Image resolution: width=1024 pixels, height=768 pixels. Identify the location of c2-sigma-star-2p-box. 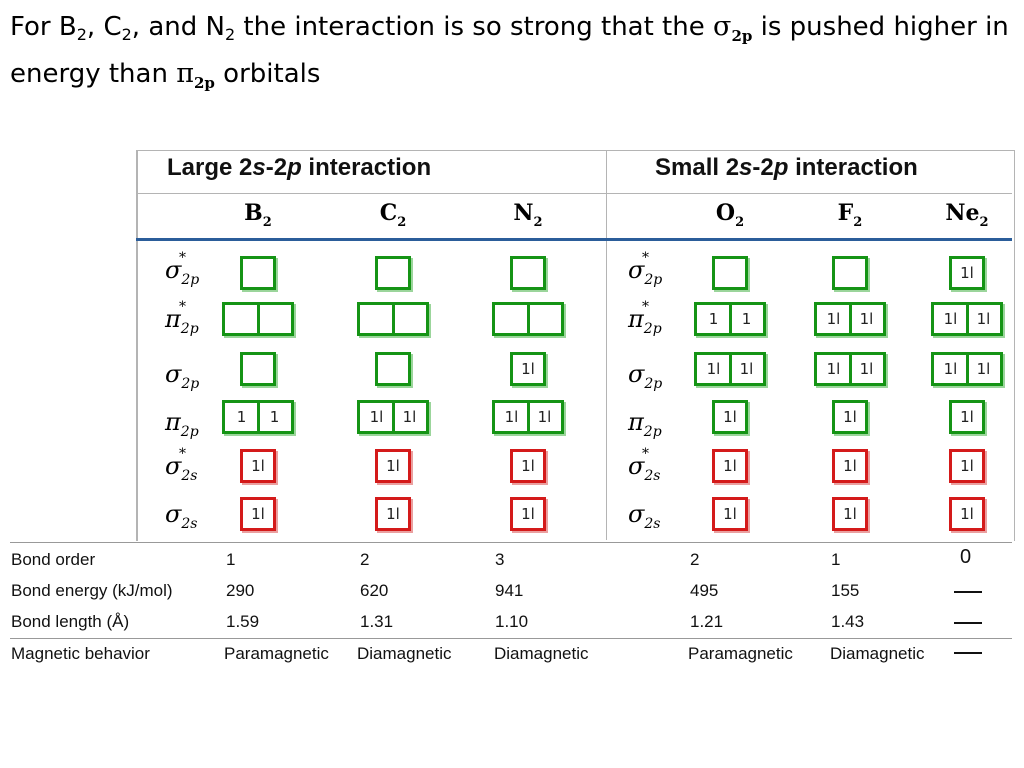
(393, 273).